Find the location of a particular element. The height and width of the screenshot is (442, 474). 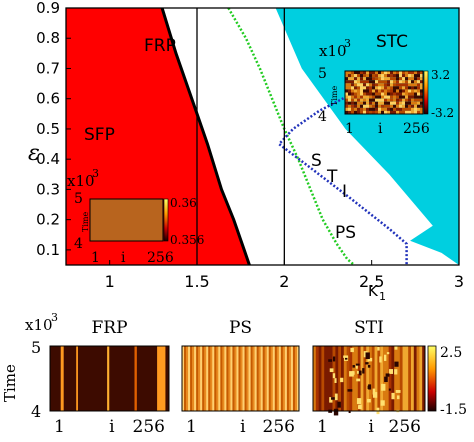

y-tick-label: 0.2 is located at coordinates (48, 220).